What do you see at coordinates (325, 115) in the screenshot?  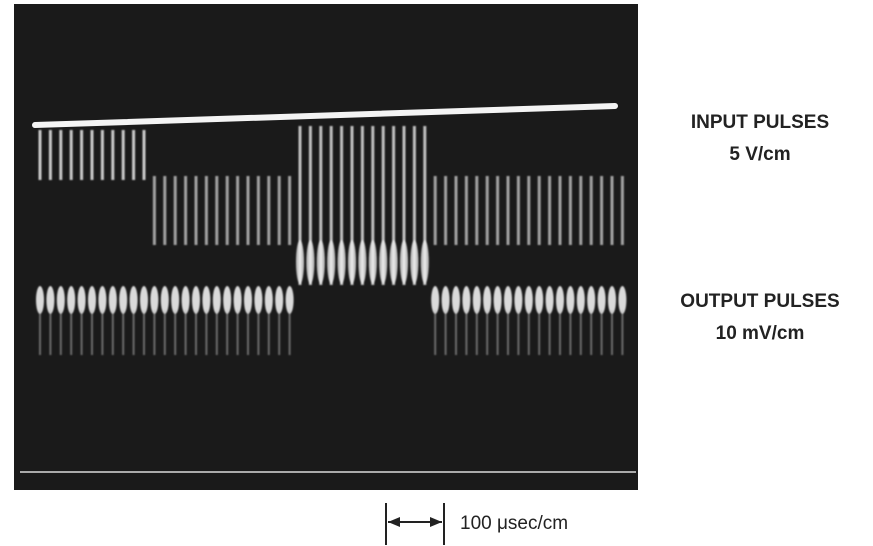 I see `baseline-trace` at bounding box center [325, 115].